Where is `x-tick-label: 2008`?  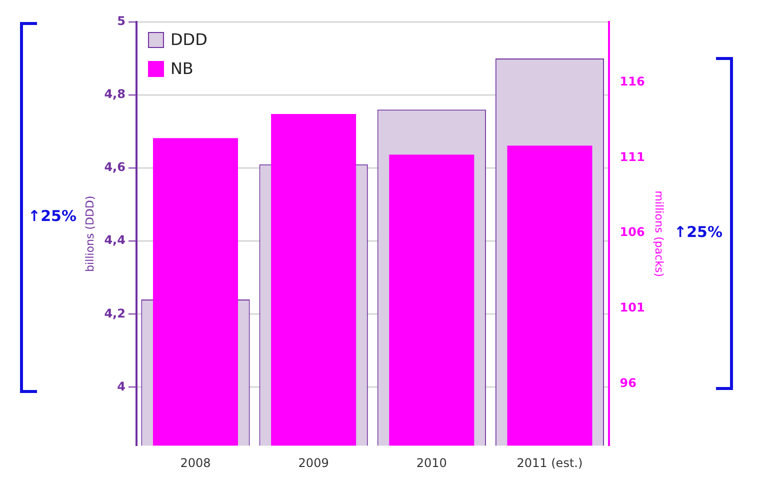
x-tick-label: 2008 is located at coordinates (195, 463).